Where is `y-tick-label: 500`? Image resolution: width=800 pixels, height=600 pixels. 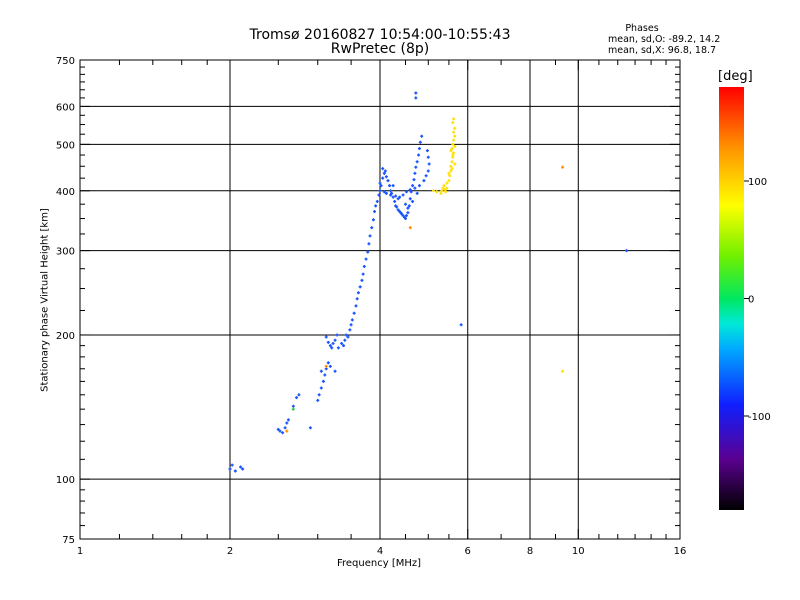 y-tick-label: 500 is located at coordinates (65, 145).